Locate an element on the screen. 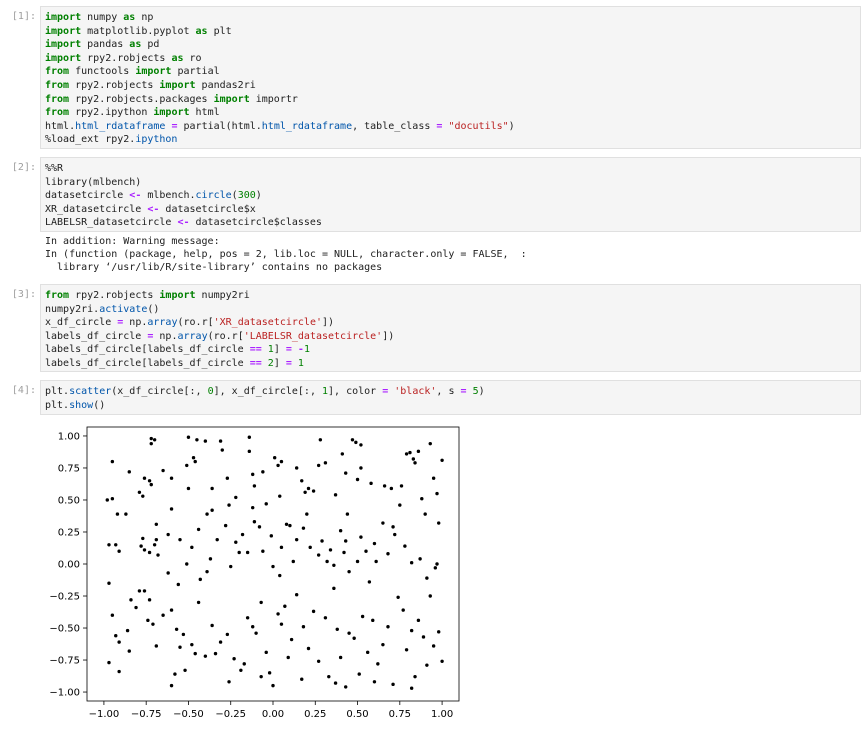  y-tick-label: −1.00 is located at coordinates (64, 693).